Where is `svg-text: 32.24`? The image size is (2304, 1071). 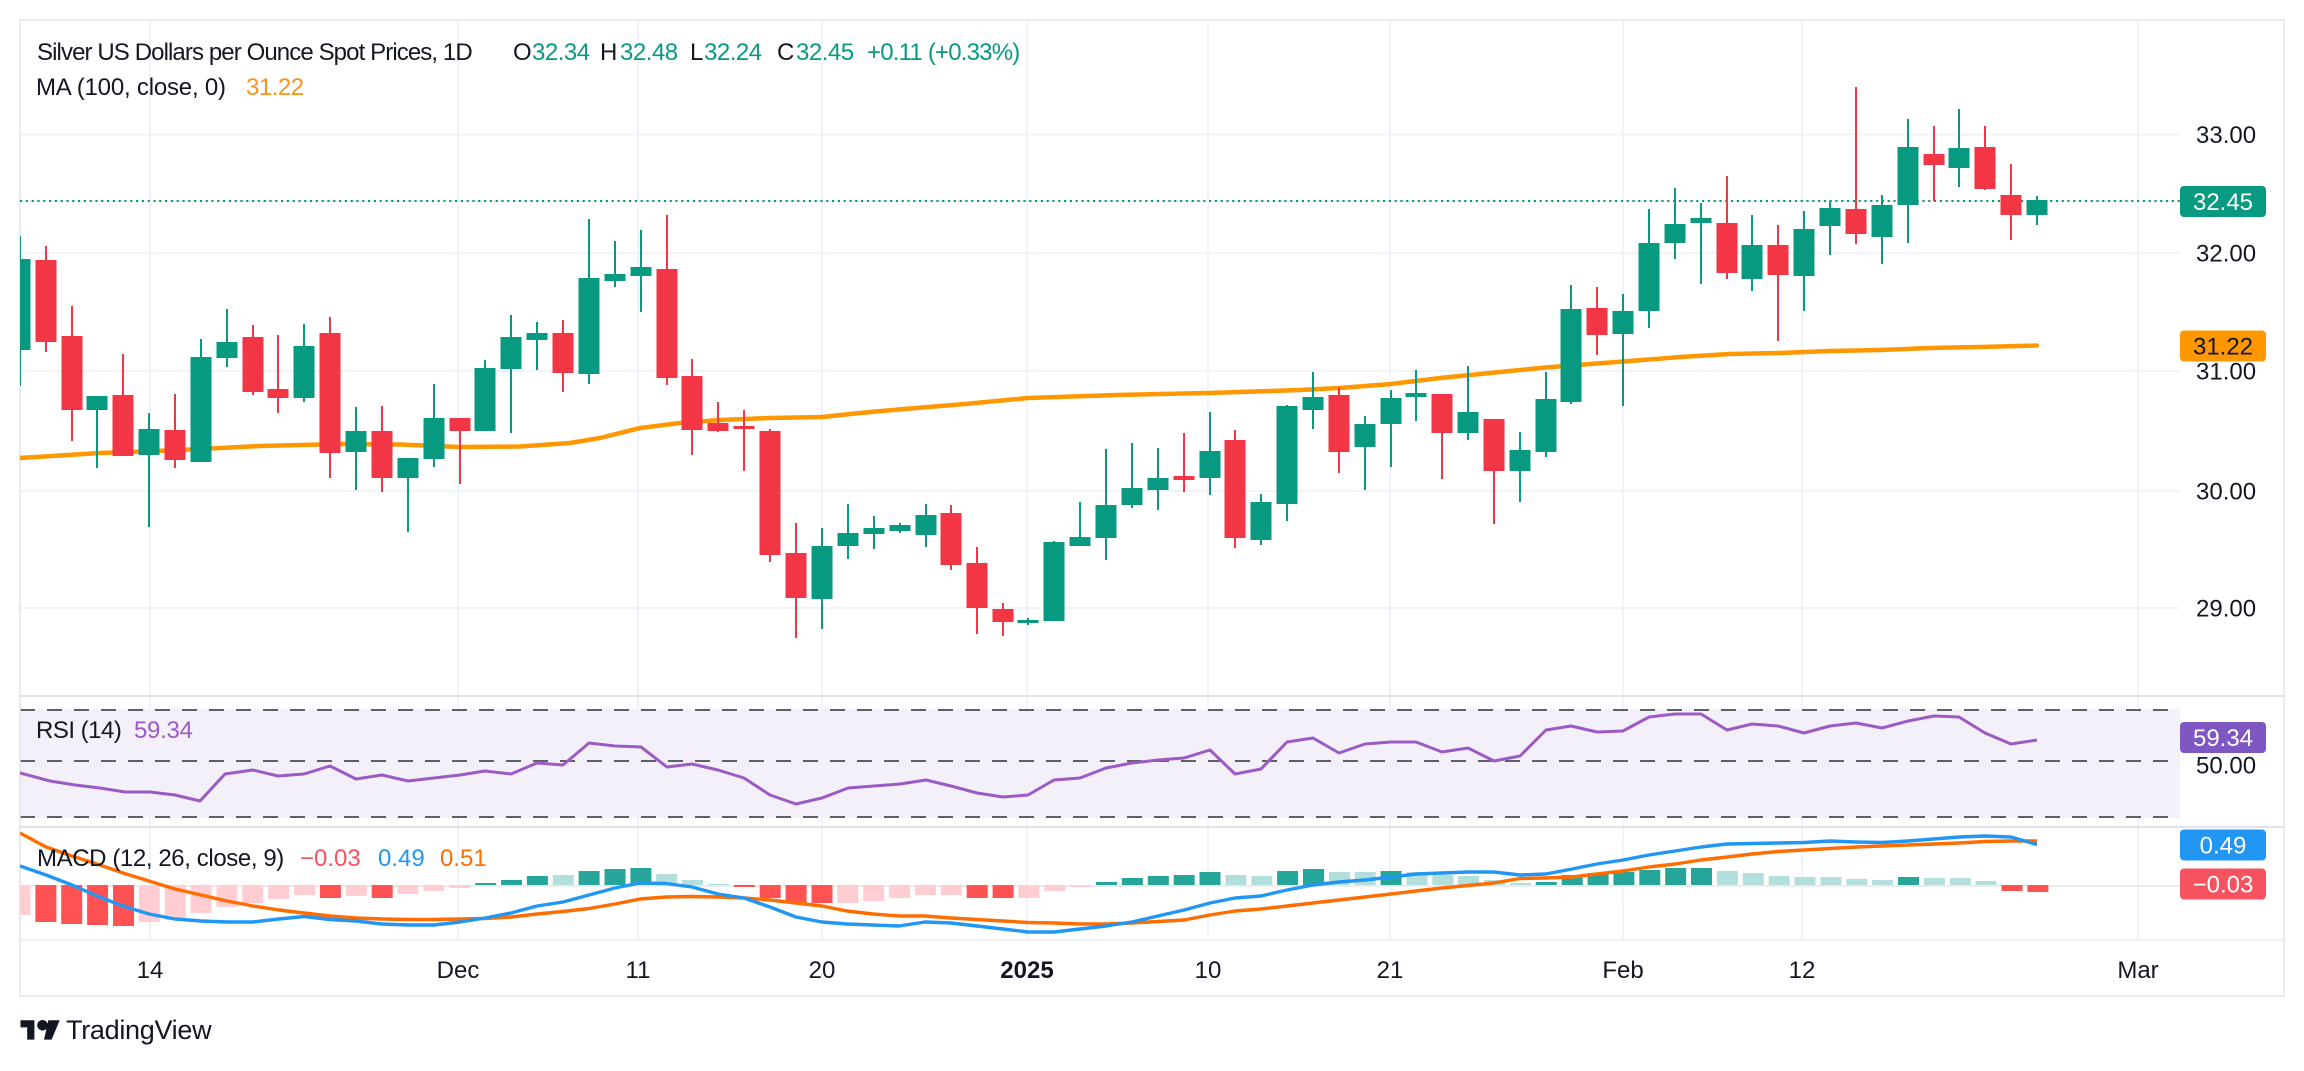
svg-text: 32.24 is located at coordinates (733, 52).